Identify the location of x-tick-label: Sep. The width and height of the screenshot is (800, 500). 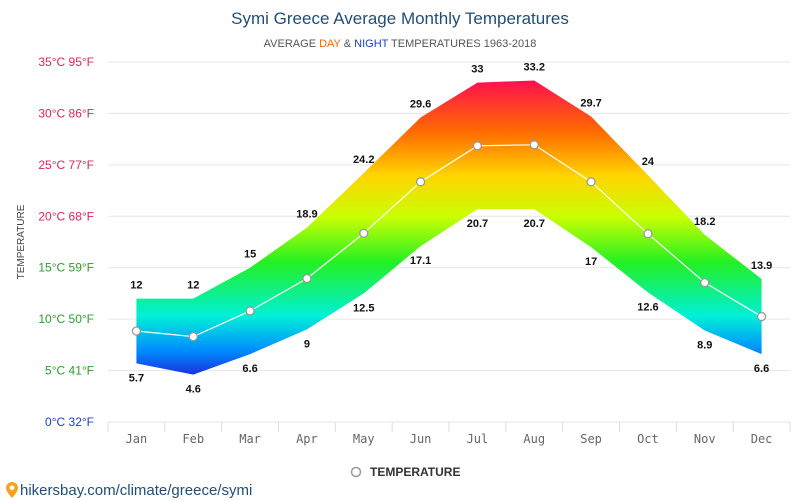
(591, 439).